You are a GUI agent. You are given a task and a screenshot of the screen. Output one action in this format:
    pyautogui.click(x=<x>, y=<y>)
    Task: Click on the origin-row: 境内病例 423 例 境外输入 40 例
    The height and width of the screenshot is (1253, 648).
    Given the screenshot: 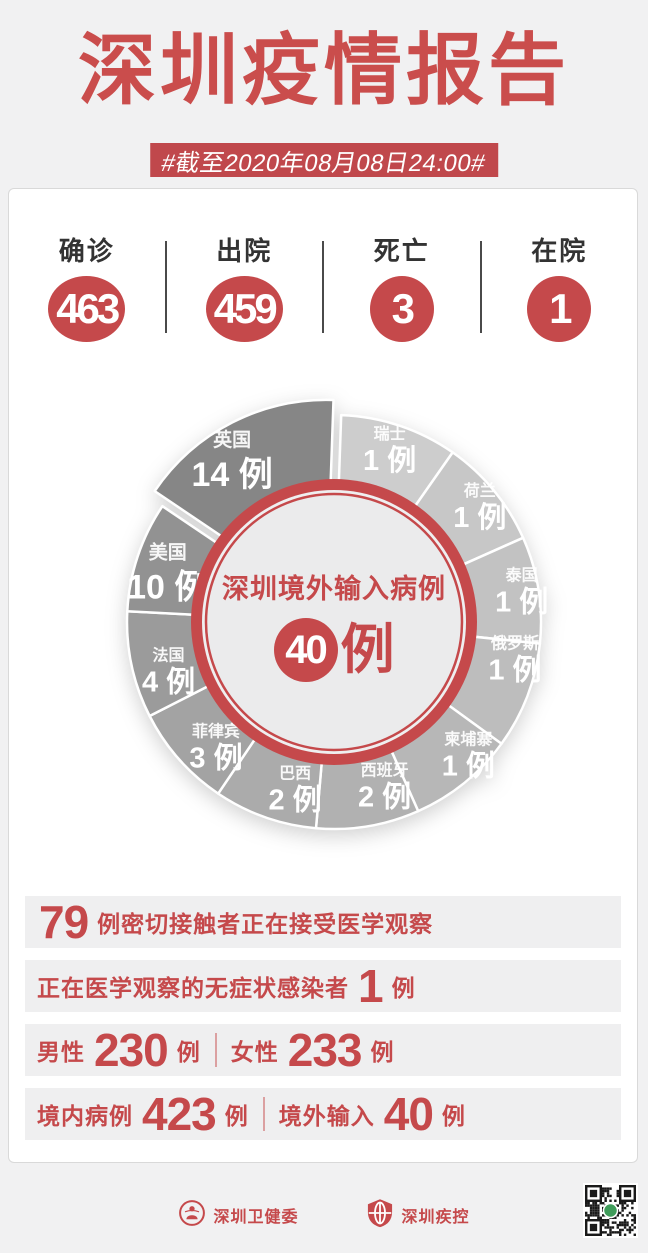 What is the action you would take?
    pyautogui.click(x=323, y=1114)
    